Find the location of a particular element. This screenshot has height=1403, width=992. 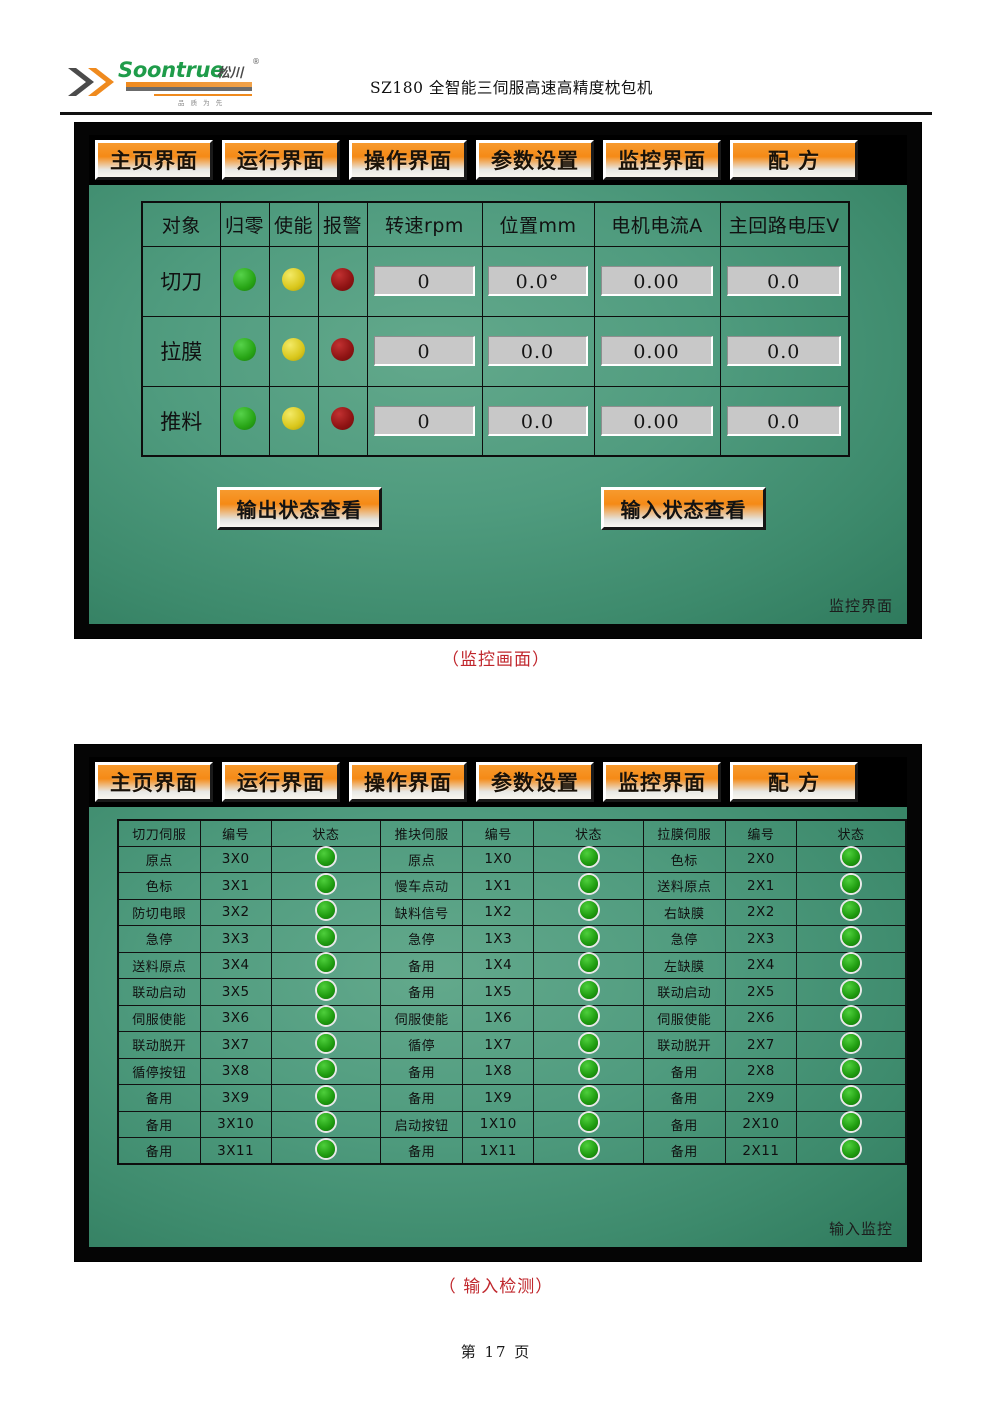

logo-bar-grey is located at coordinates (189, 89).